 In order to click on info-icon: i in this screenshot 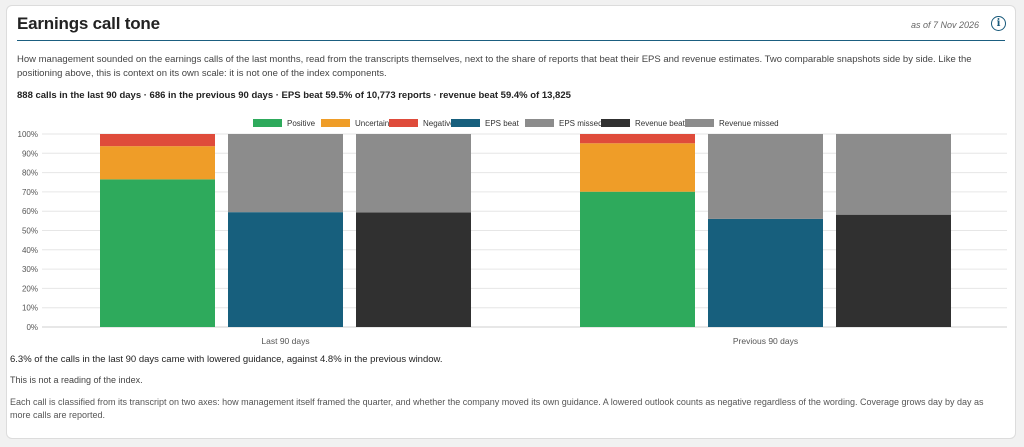, I will do `click(998, 23)`.